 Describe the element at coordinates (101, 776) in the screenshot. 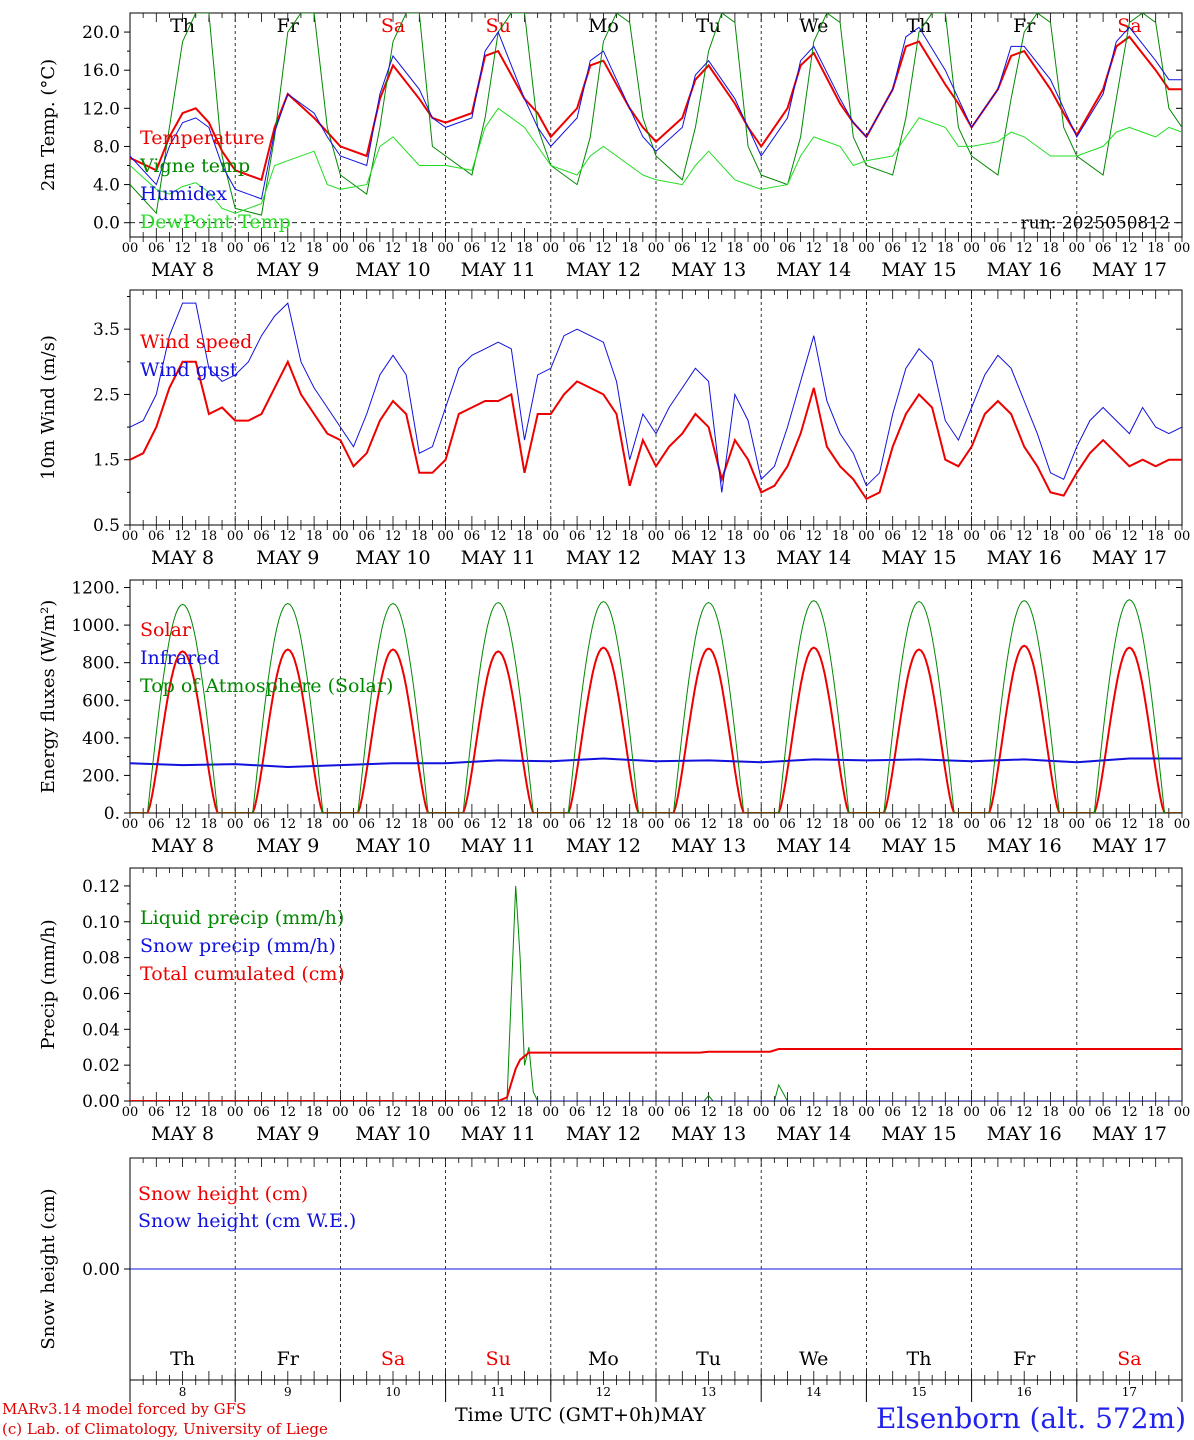

I see `y-tick-label: 200.` at that location.